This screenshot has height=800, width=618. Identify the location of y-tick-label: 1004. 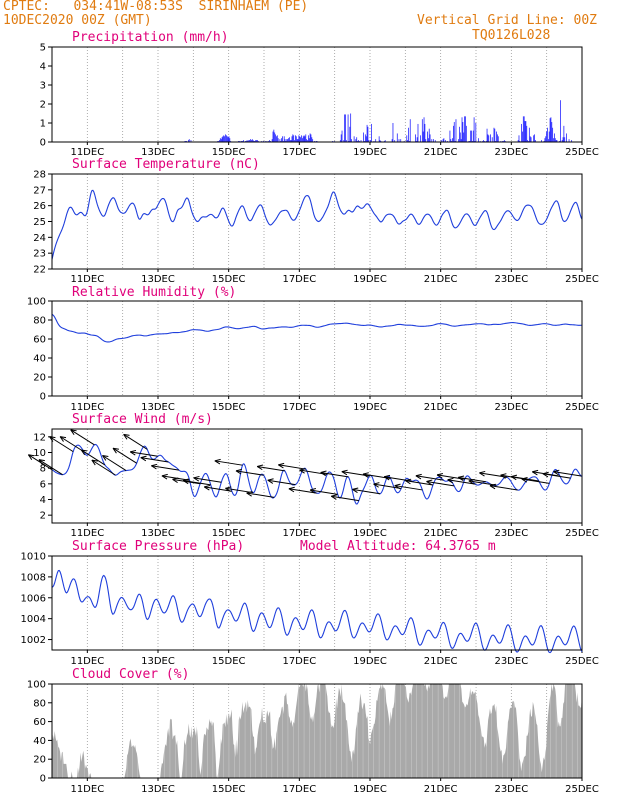
(33, 619).